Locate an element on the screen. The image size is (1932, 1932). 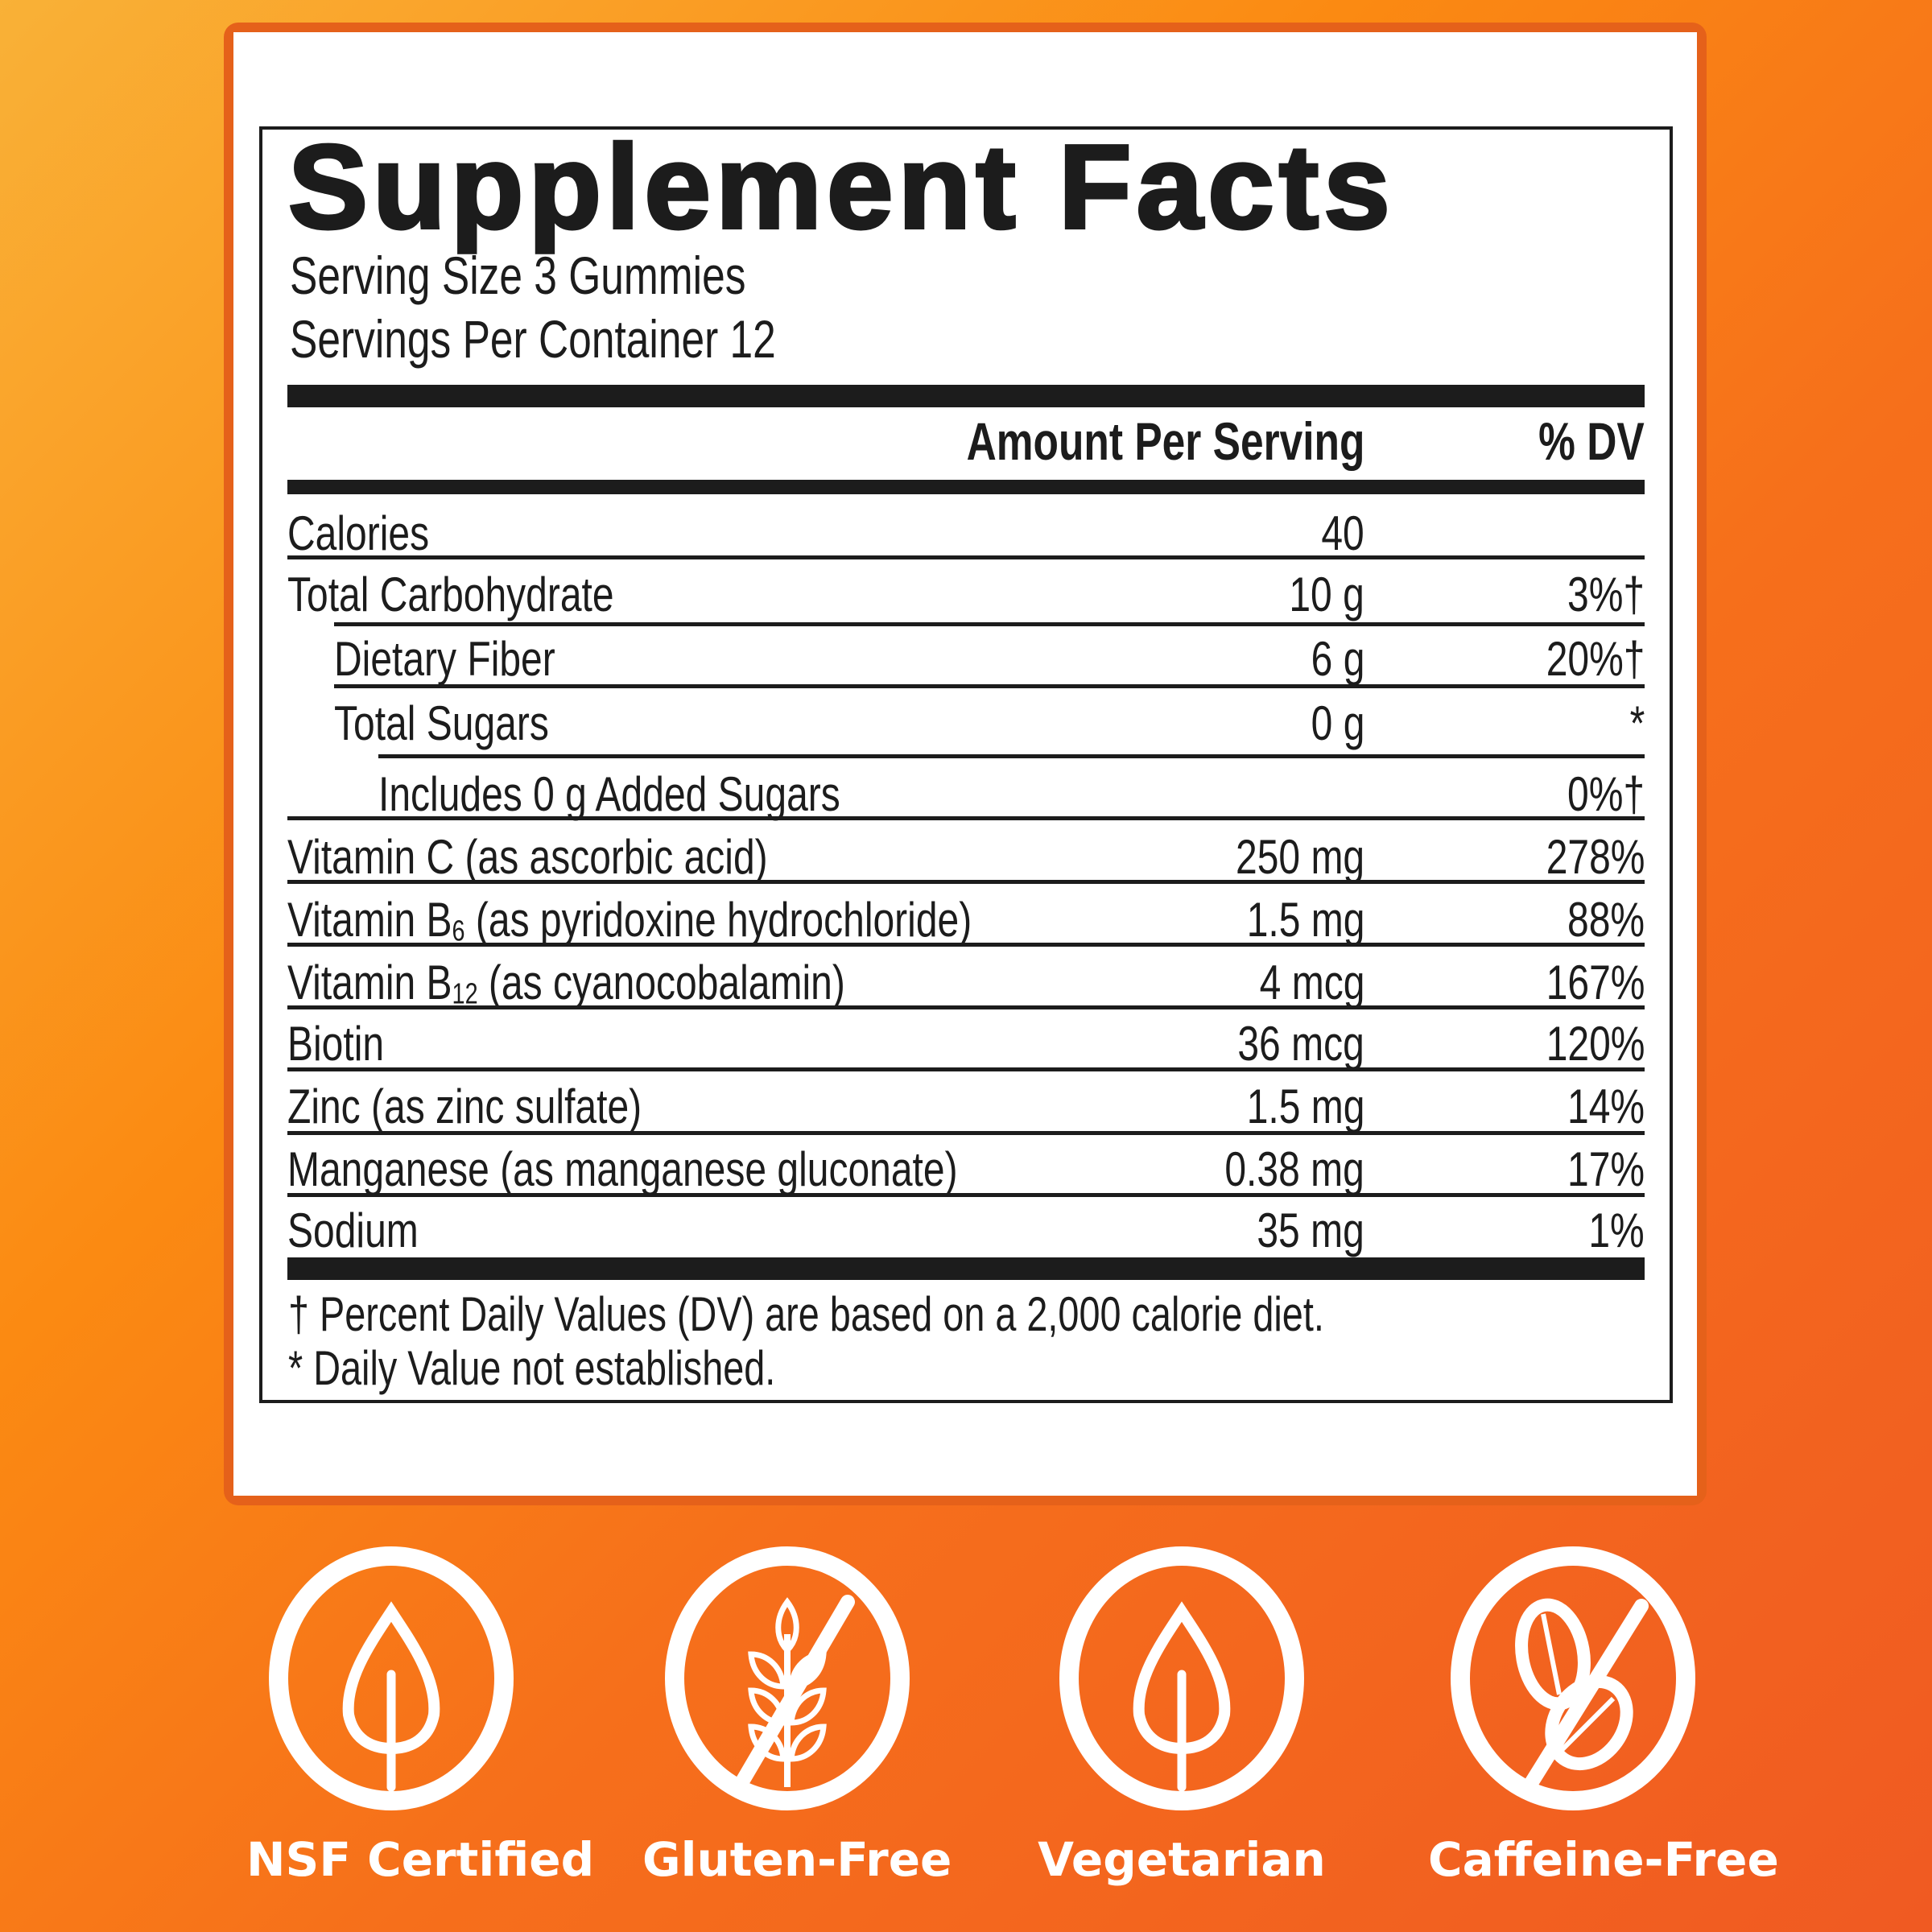
nutrient-name: Total Sugars is located at coordinates (468, 723).